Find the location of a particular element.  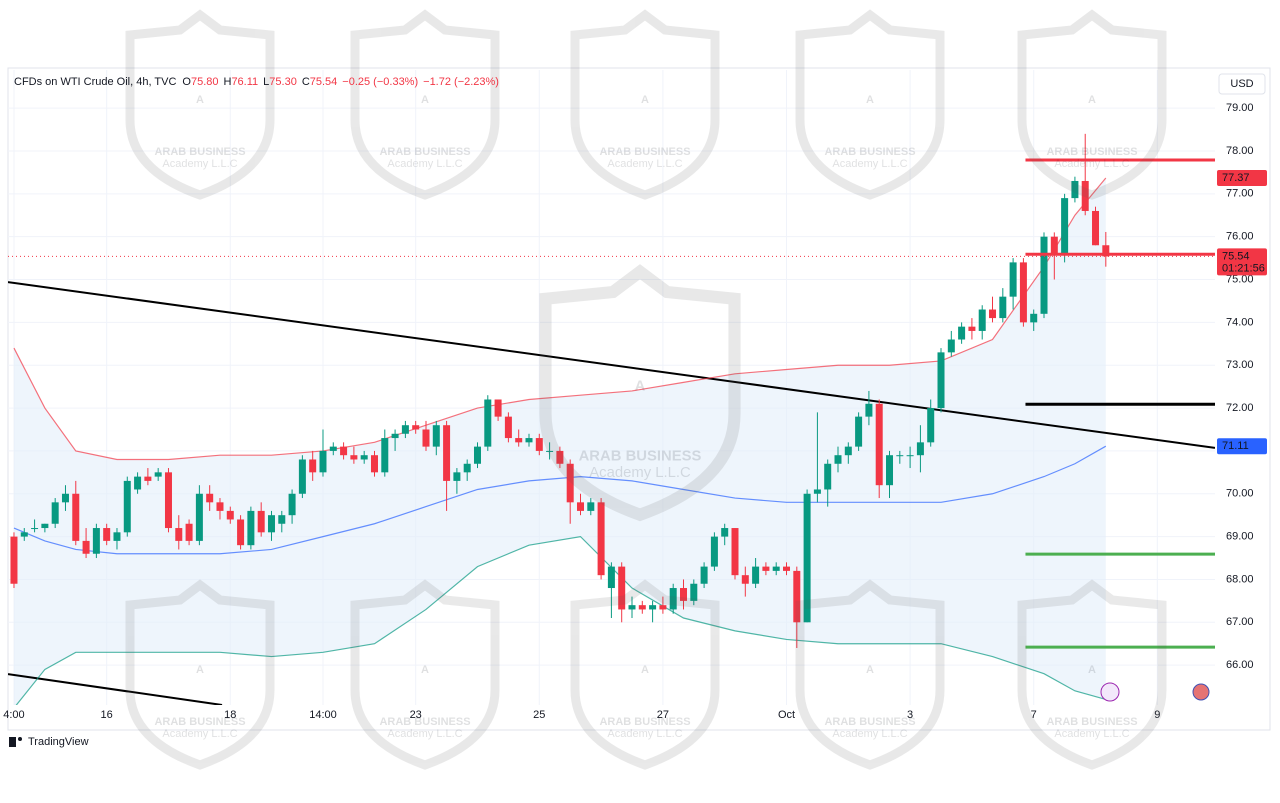

alert-icon is located at coordinates (1110, 692).